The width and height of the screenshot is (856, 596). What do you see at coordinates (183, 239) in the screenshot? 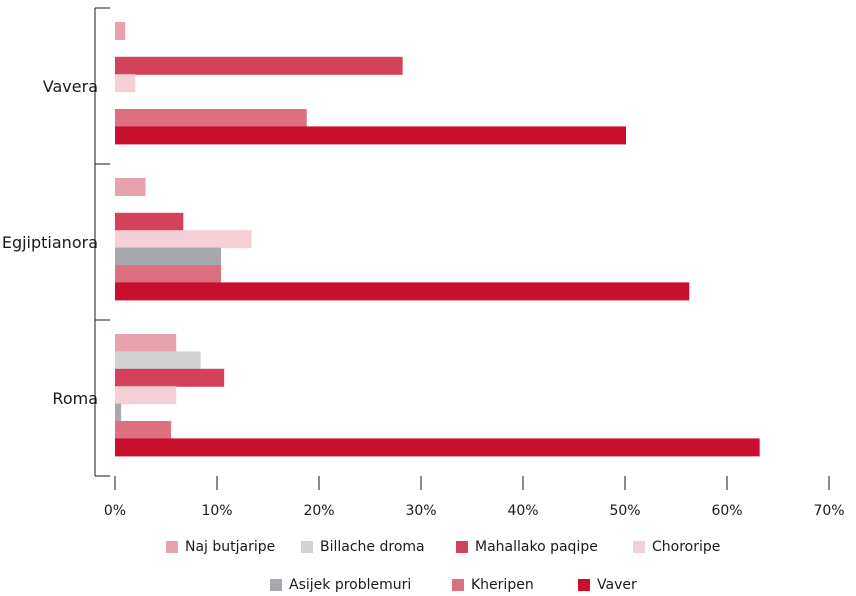
I see `bar-egjiptianora-chororipe` at bounding box center [183, 239].